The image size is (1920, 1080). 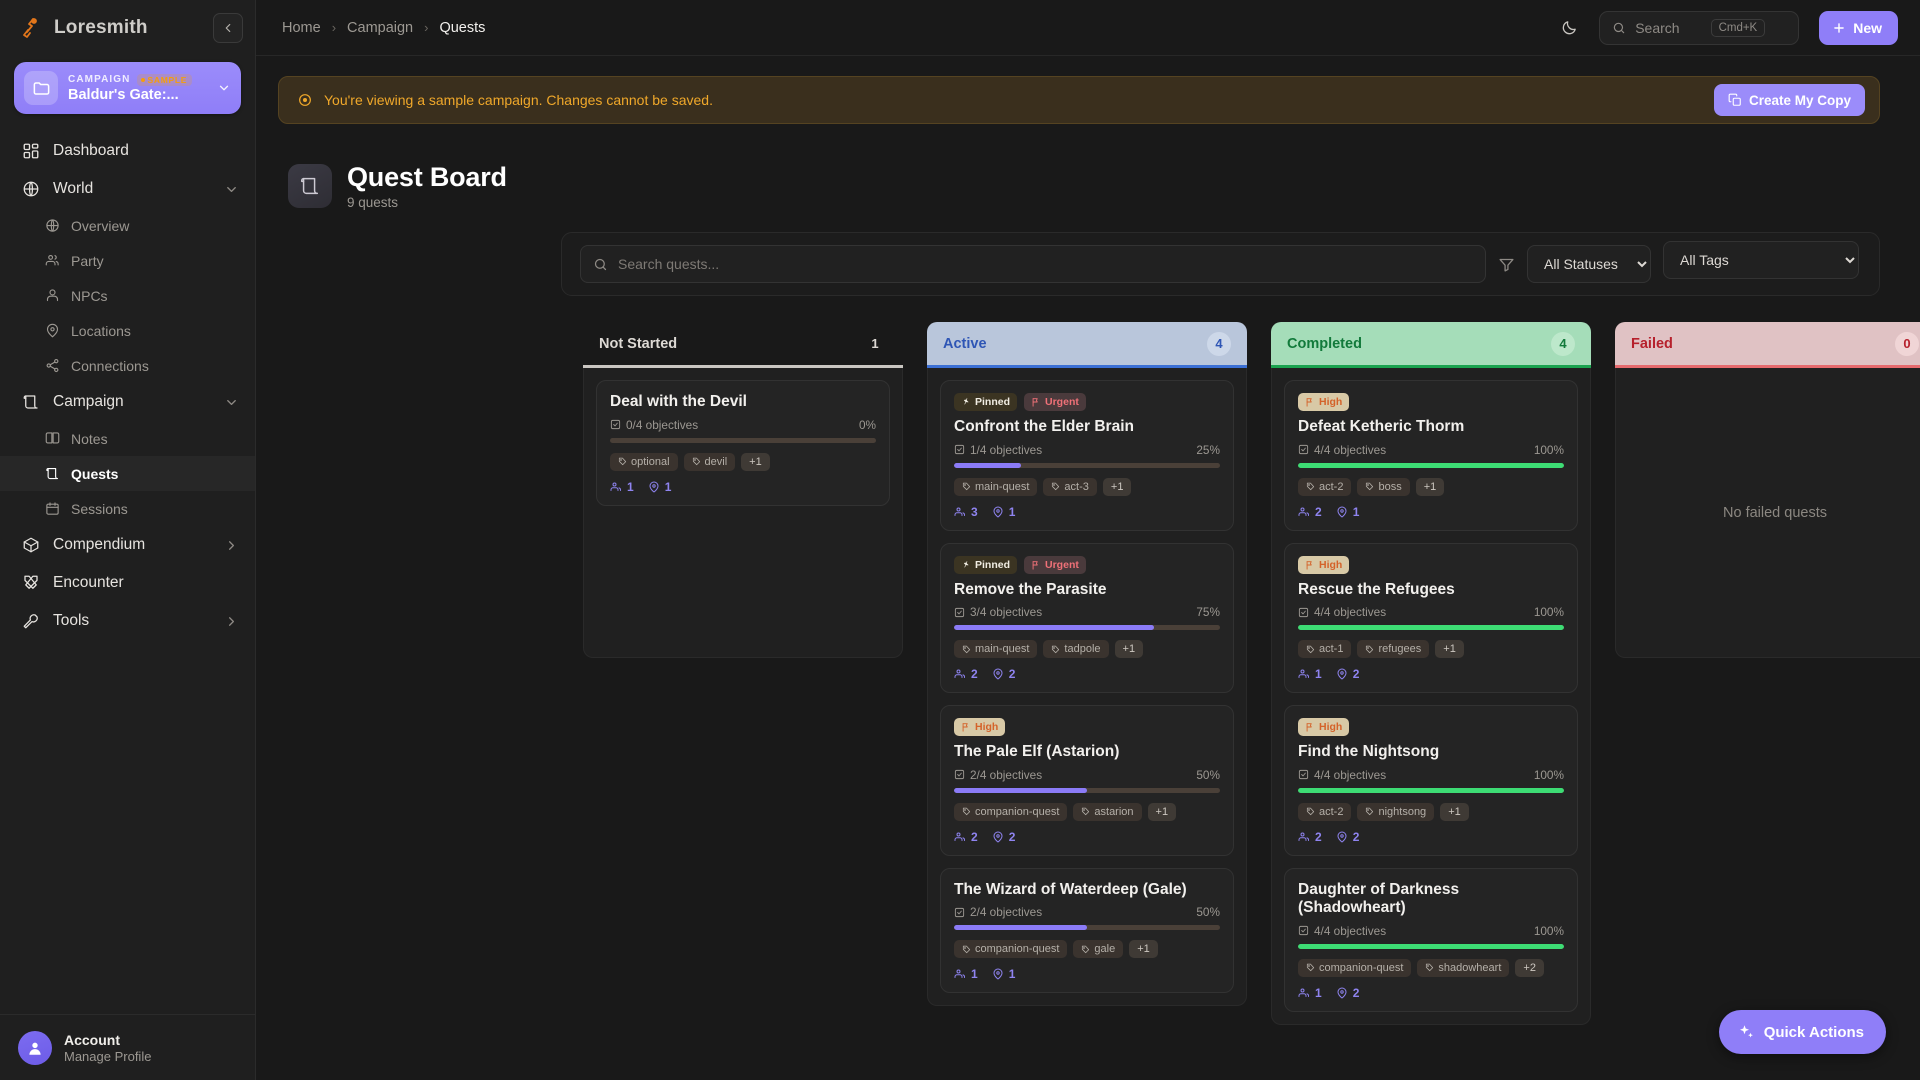 I want to click on column-header-failed: Failed 0, so click(x=1767, y=345).